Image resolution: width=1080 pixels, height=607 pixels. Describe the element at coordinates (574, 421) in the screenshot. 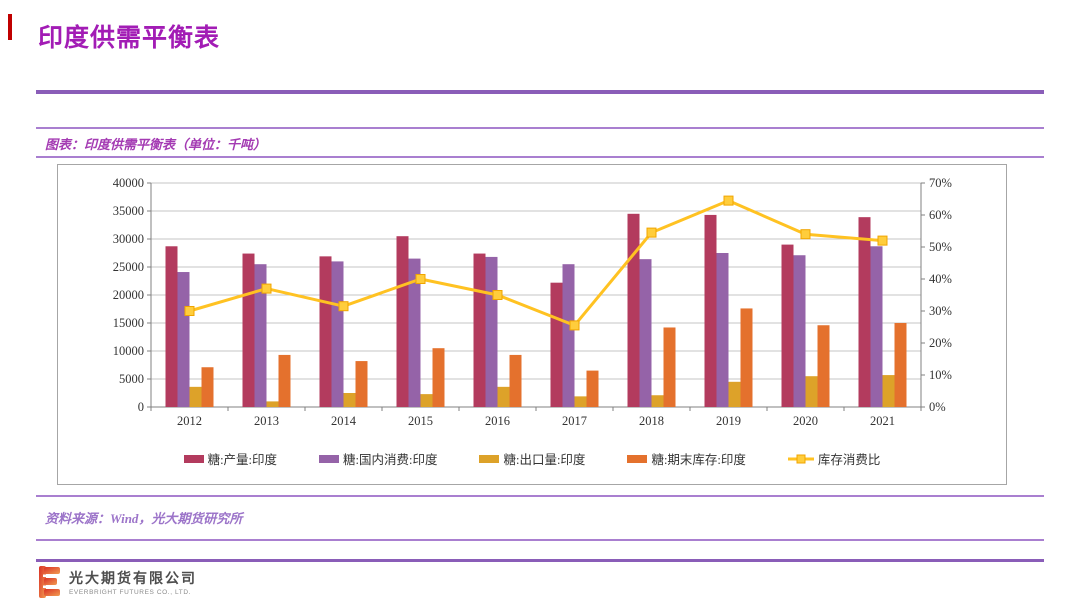

I see `x-axis-category-label: 2017` at that location.